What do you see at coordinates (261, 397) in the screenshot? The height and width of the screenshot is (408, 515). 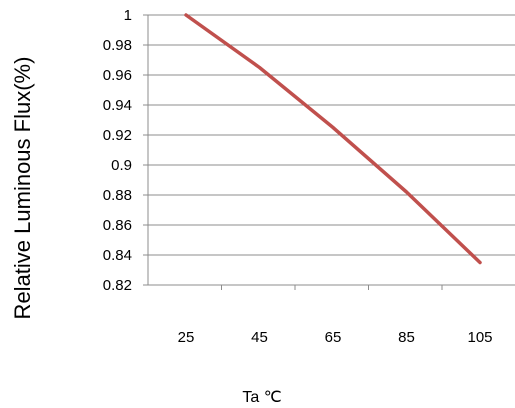 I see `x-axis-label: Ta ℃` at bounding box center [261, 397].